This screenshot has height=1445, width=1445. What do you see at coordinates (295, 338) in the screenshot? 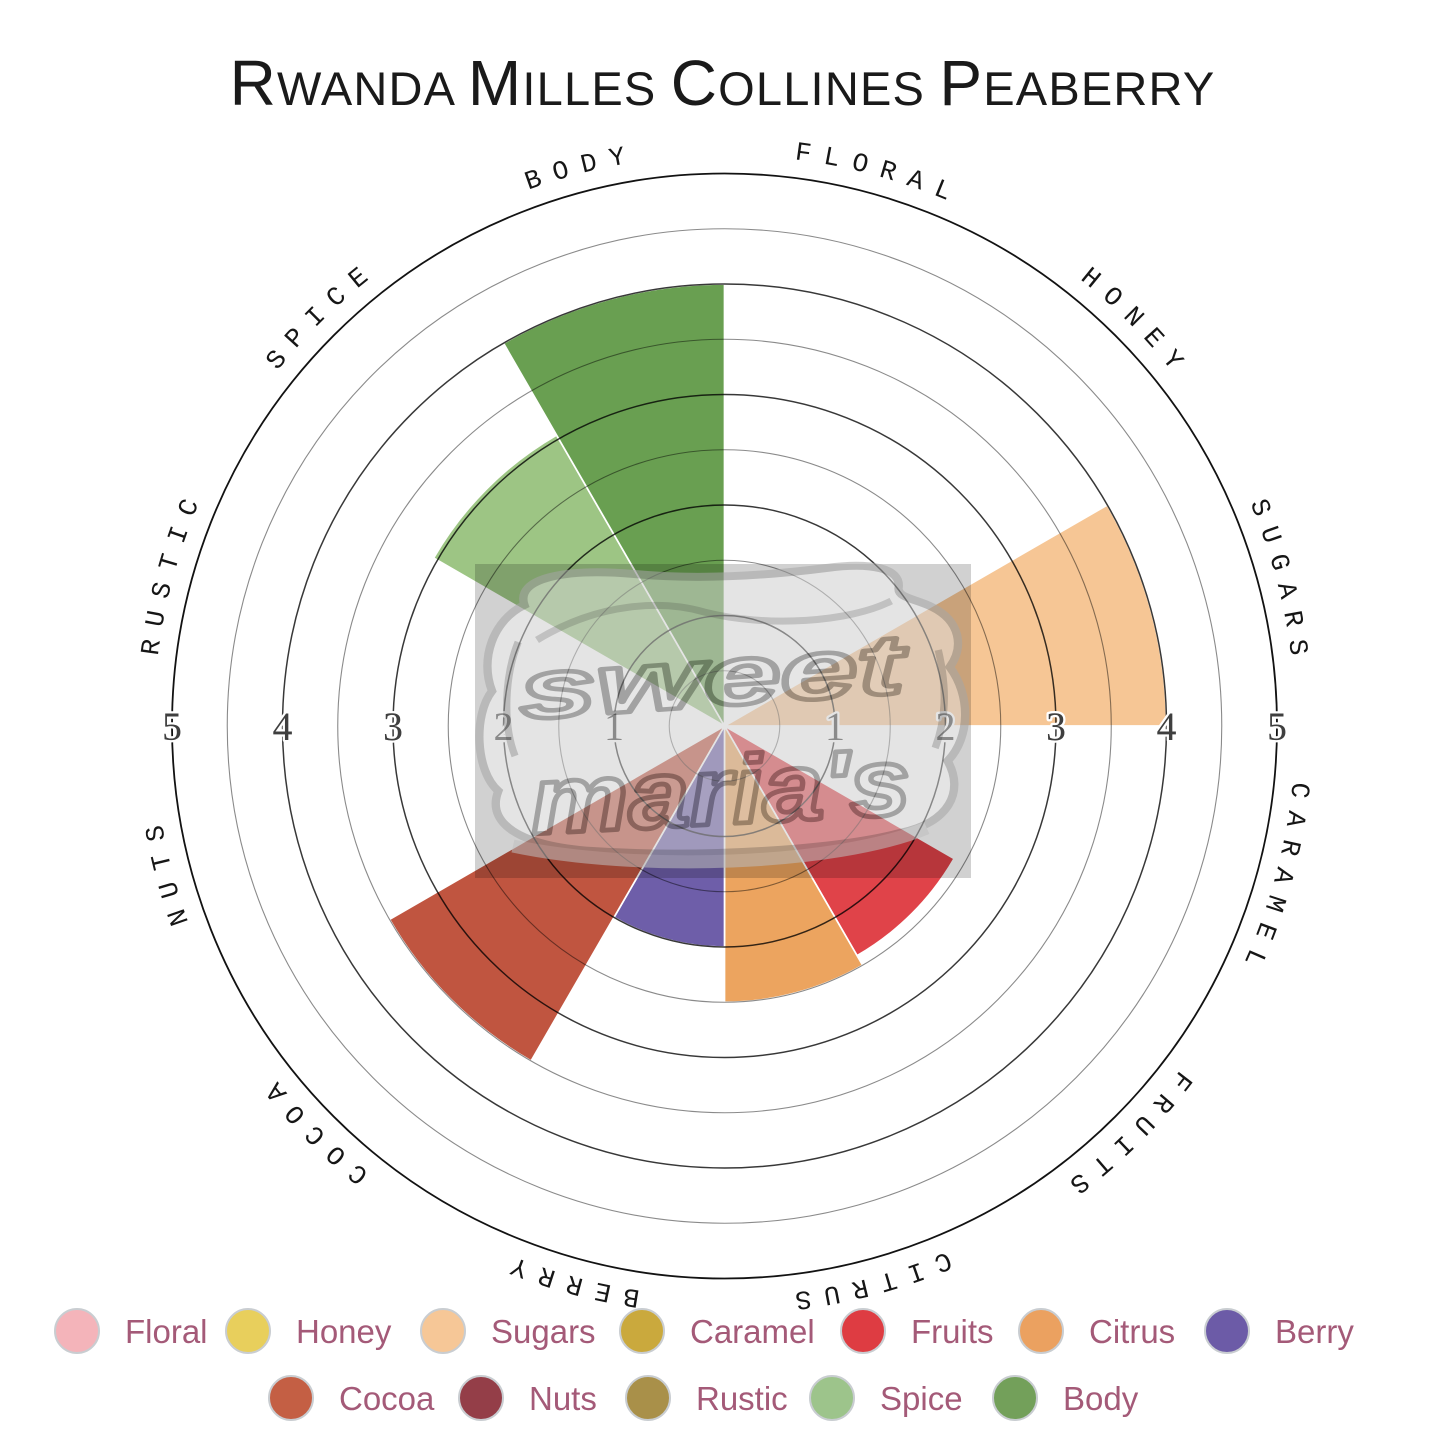
I see `svg-text: P` at bounding box center [295, 338].